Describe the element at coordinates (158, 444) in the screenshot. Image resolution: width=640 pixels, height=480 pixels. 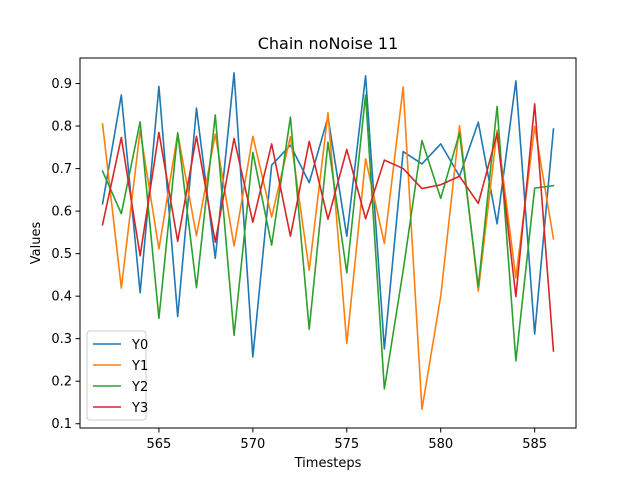
I see `x-tick-label: 565` at that location.